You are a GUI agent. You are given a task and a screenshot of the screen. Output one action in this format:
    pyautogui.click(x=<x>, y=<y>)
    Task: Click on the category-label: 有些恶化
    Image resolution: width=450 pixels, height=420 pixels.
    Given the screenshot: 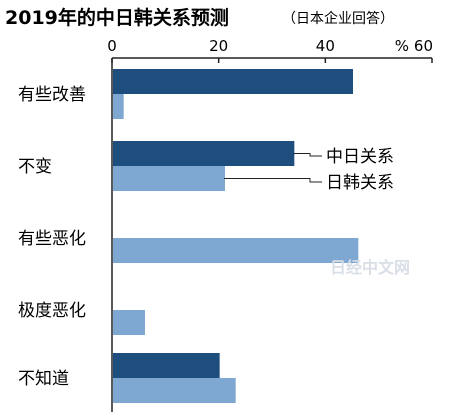 What is the action you would take?
    pyautogui.click(x=52, y=239)
    